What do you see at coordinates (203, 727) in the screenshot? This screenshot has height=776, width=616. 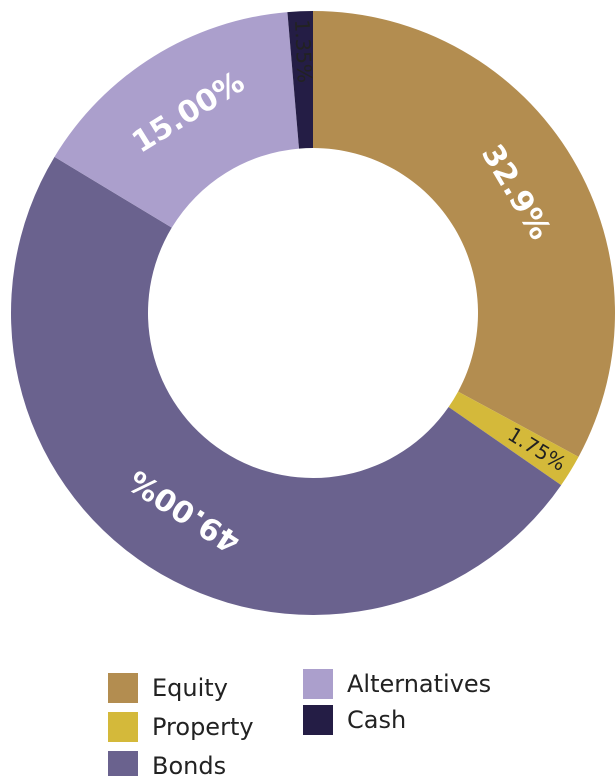 I see `legend-label: Property` at bounding box center [203, 727].